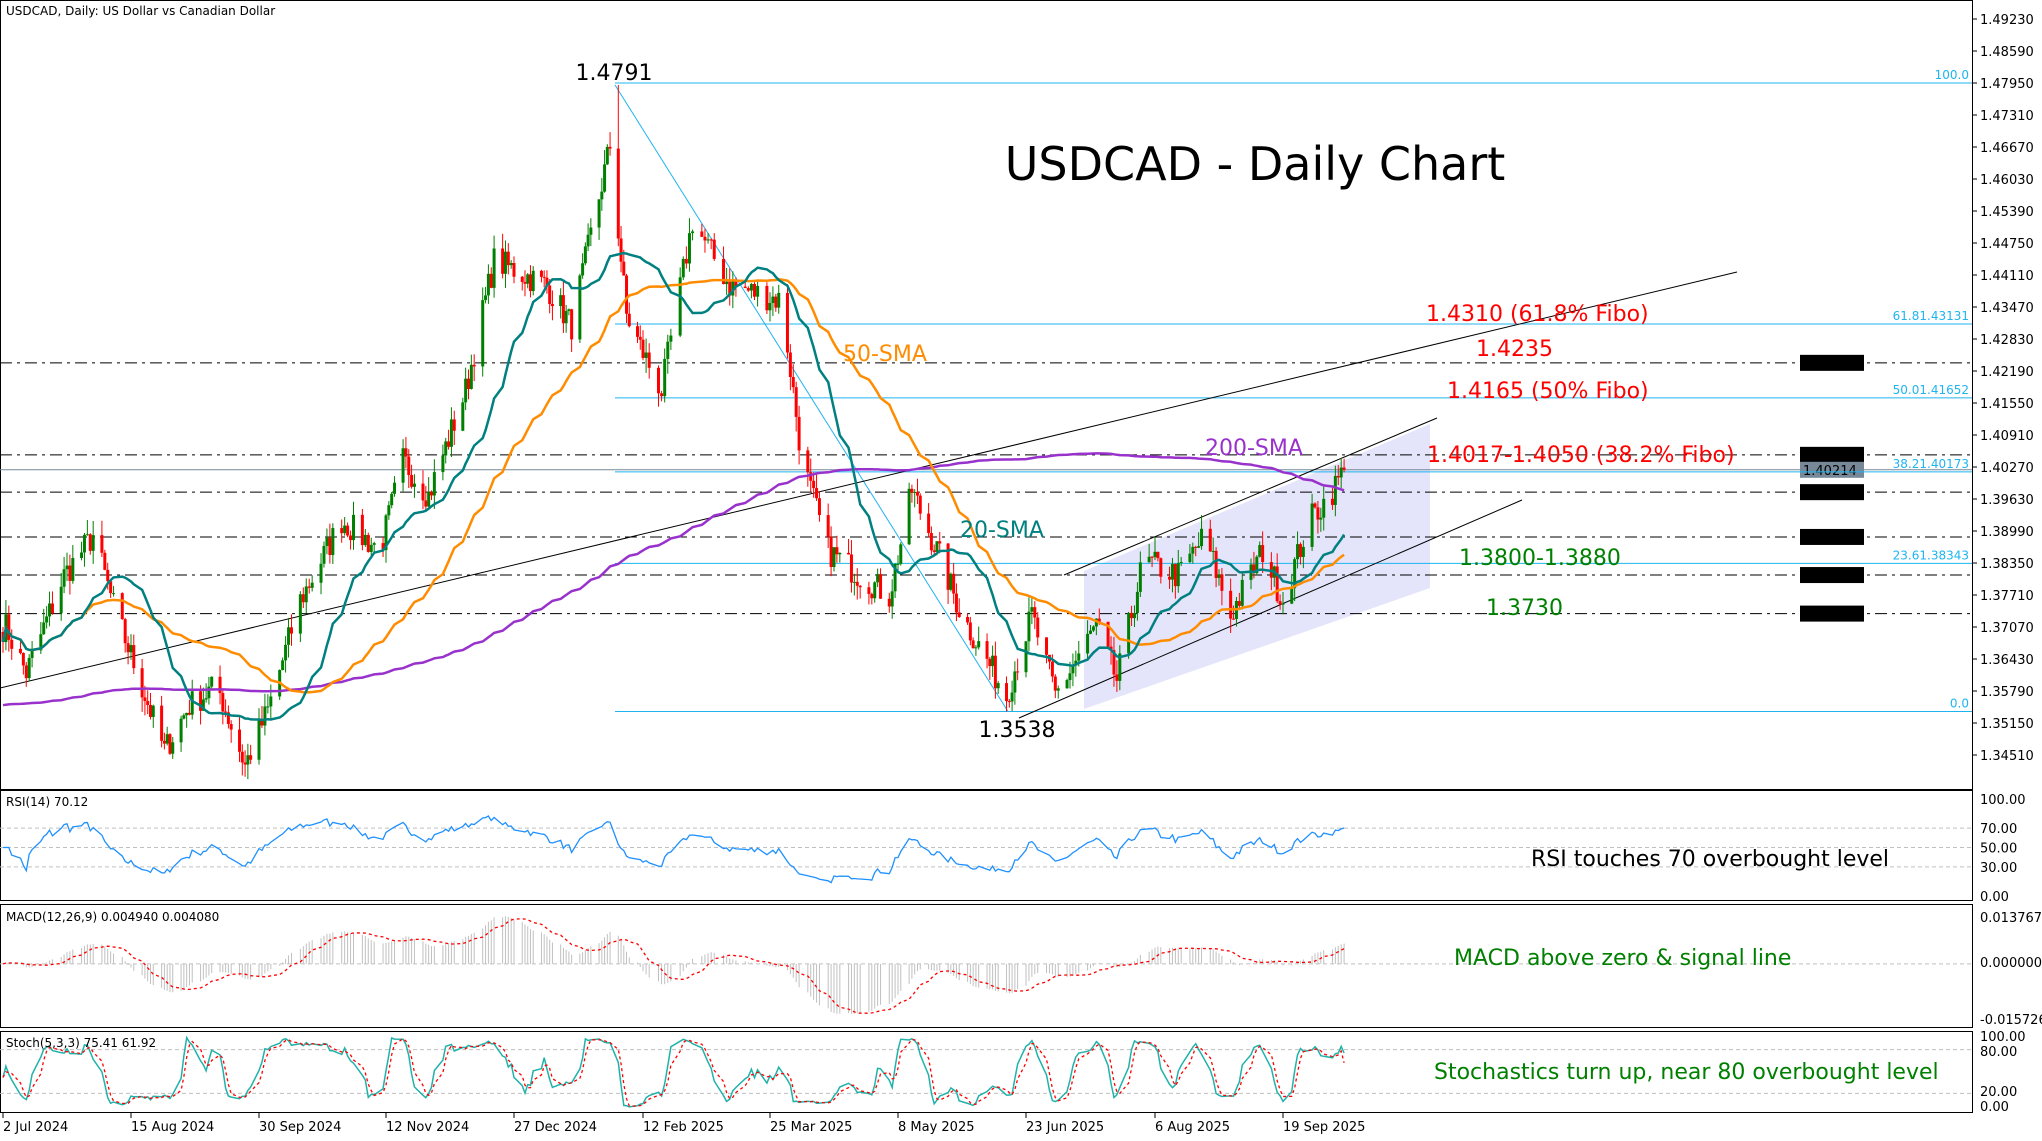 The width and height of the screenshot is (2042, 1141). I want to click on support-label-2: 1.3730, so click(1524, 608).